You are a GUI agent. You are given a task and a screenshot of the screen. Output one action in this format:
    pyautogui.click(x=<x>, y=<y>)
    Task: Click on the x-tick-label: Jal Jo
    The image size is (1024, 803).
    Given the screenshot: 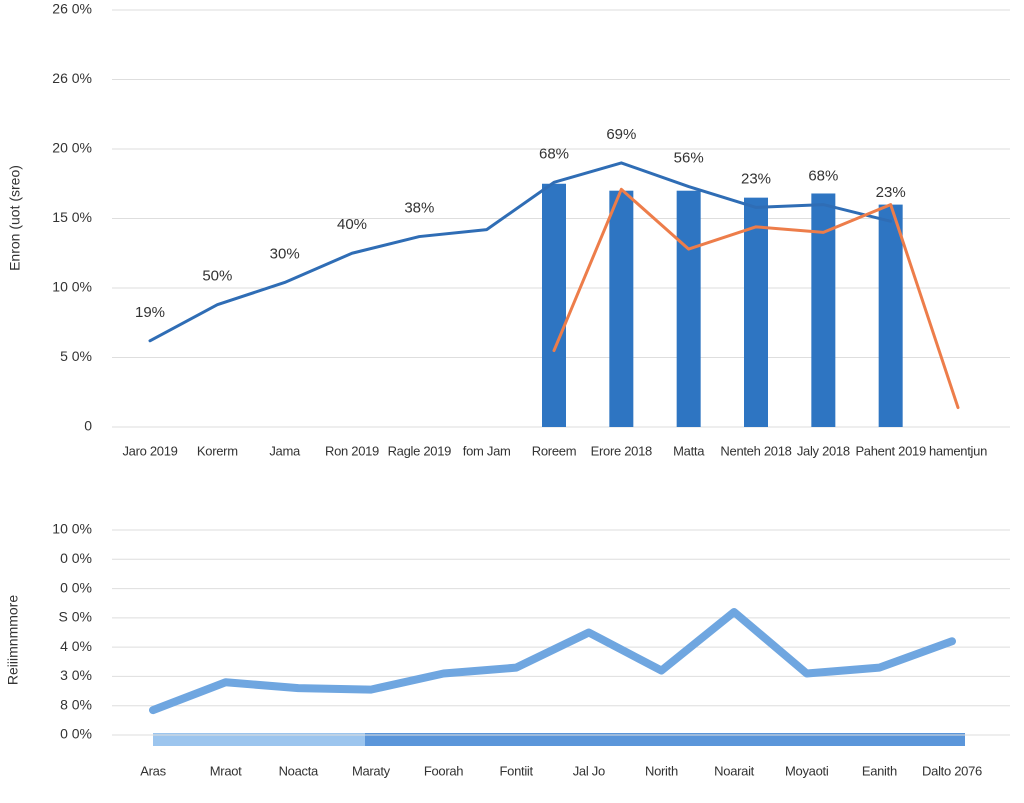 What is the action you would take?
    pyautogui.click(x=589, y=770)
    